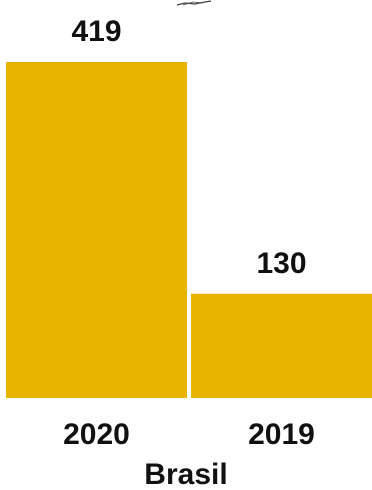 This screenshot has height=490, width=372. I want to click on bar-2019, so click(281, 345).